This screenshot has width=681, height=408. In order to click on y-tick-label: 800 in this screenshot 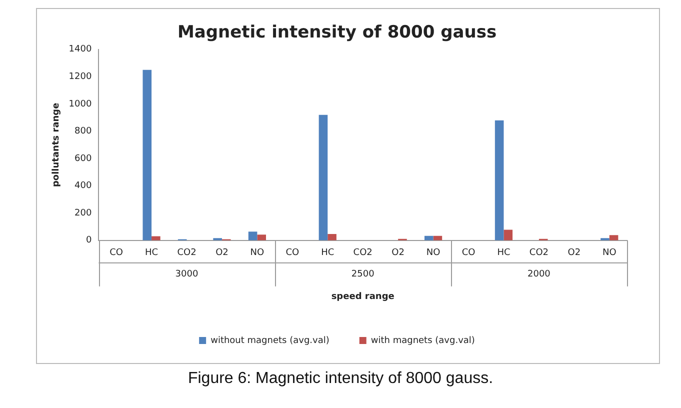, I will do `click(83, 131)`.